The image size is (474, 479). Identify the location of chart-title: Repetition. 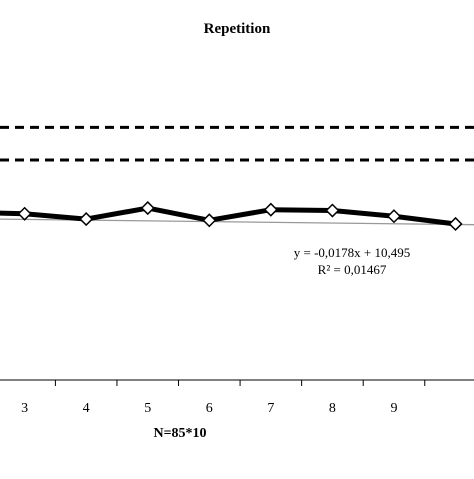
(237, 29).